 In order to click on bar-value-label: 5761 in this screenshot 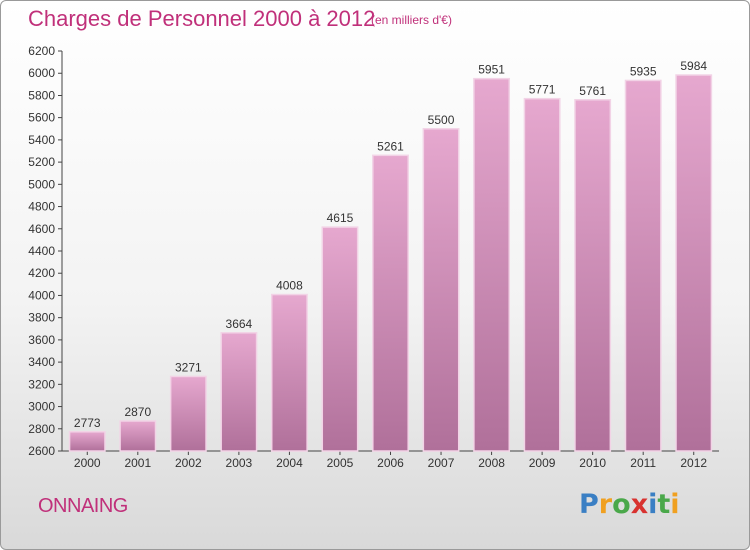, I will do `click(592, 91)`.